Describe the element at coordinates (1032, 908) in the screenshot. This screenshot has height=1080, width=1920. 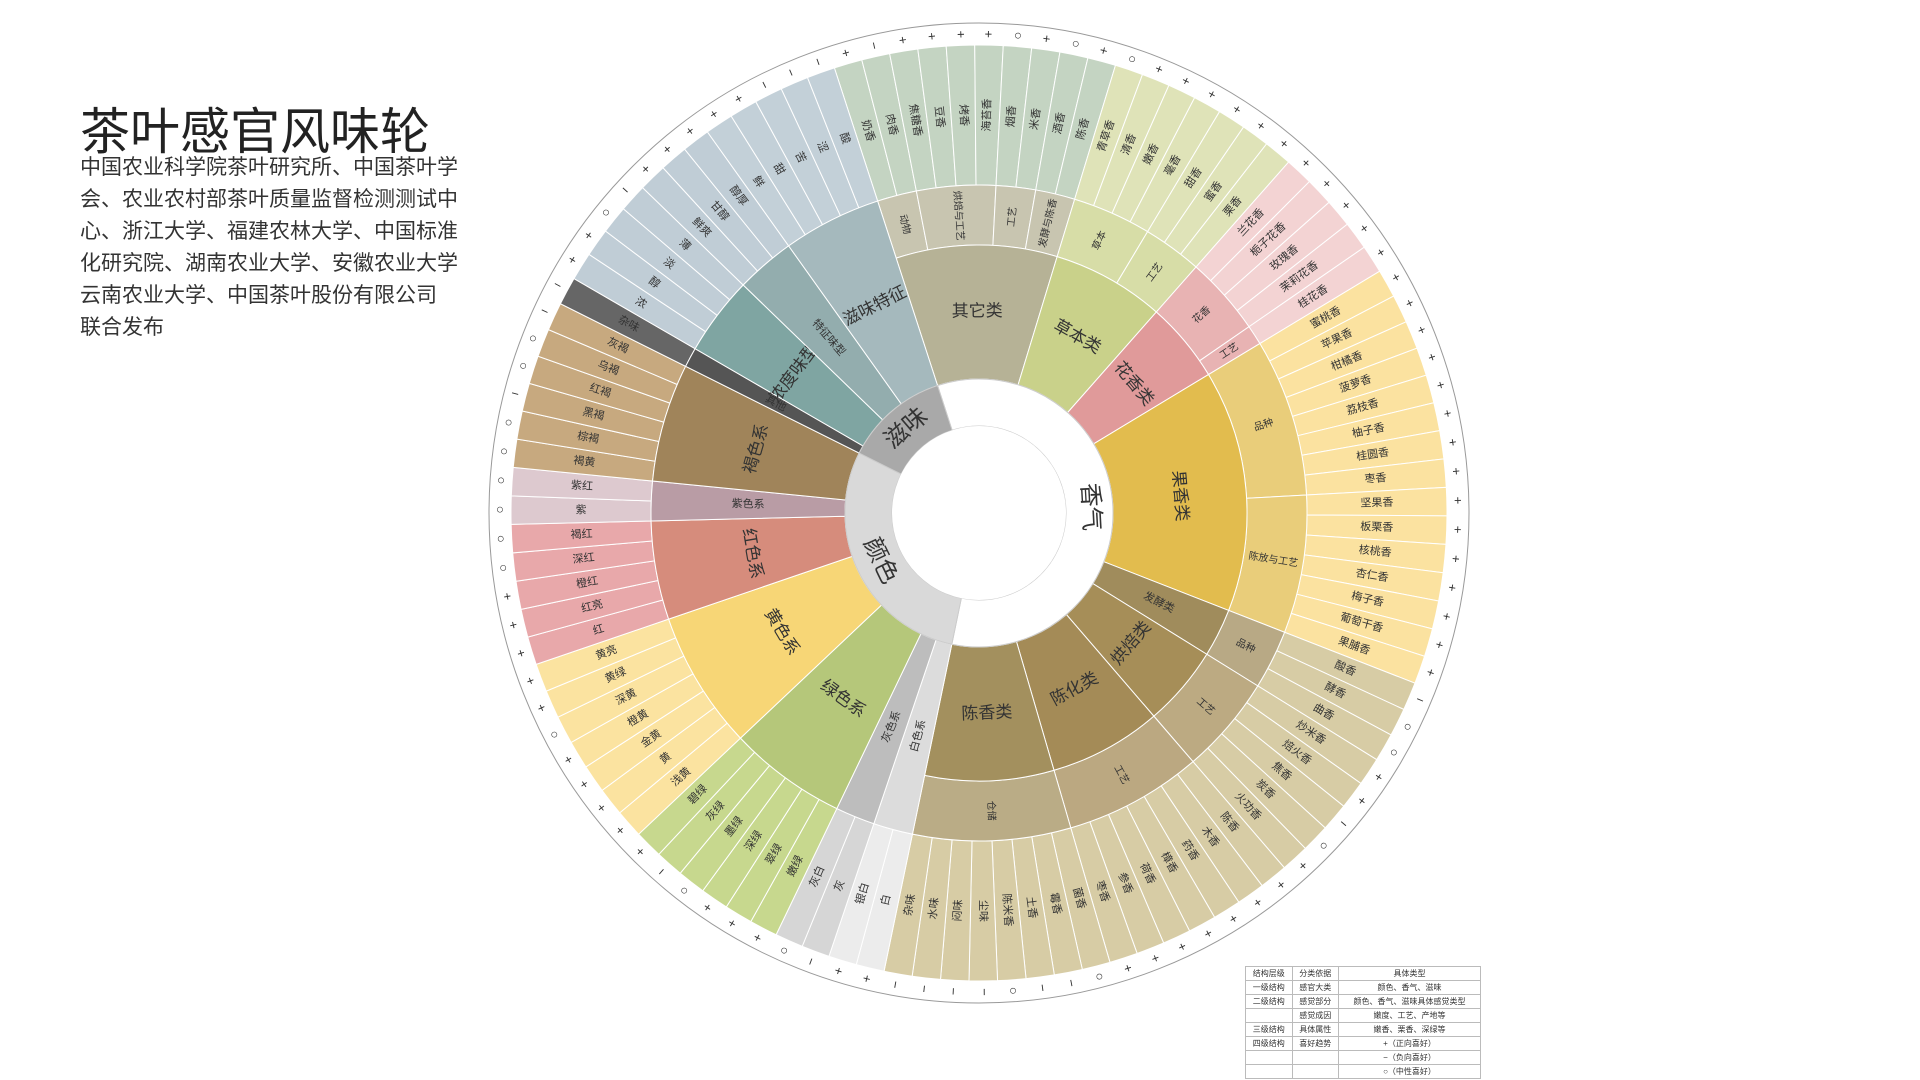
I see `descriptor-label: 土香` at that location.